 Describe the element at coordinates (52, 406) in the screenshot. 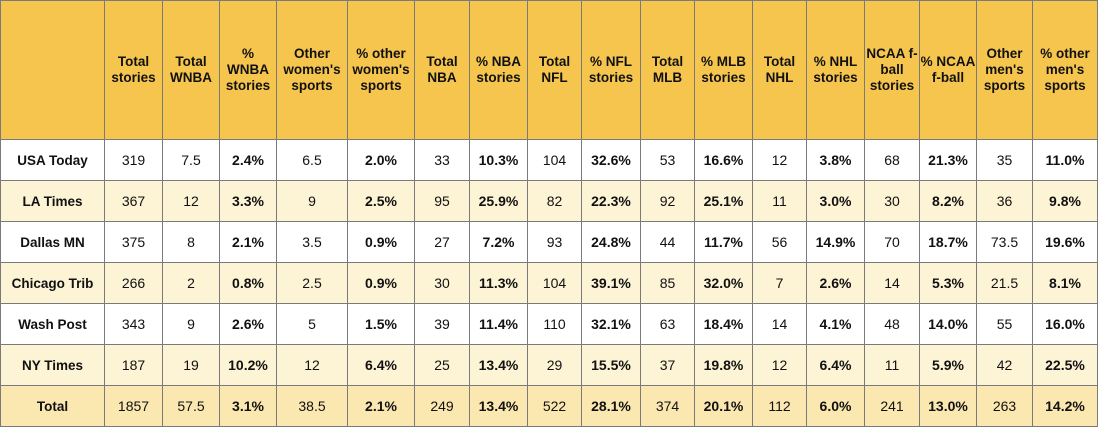

I see `row-label: Total` at that location.